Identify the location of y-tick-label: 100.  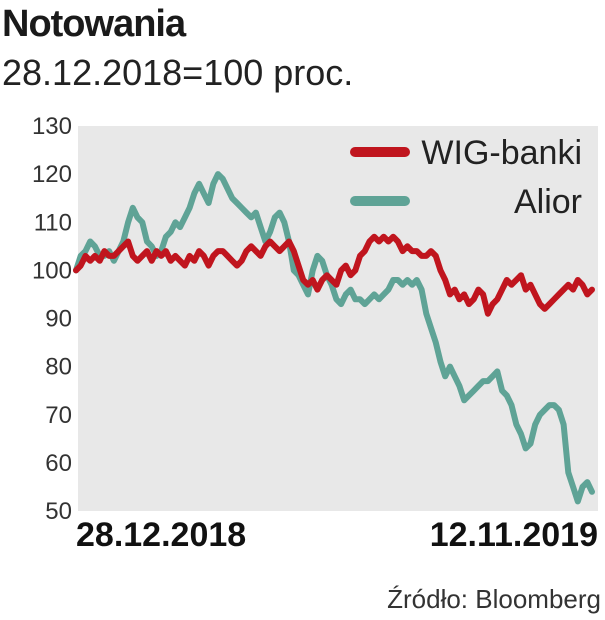
(52, 270).